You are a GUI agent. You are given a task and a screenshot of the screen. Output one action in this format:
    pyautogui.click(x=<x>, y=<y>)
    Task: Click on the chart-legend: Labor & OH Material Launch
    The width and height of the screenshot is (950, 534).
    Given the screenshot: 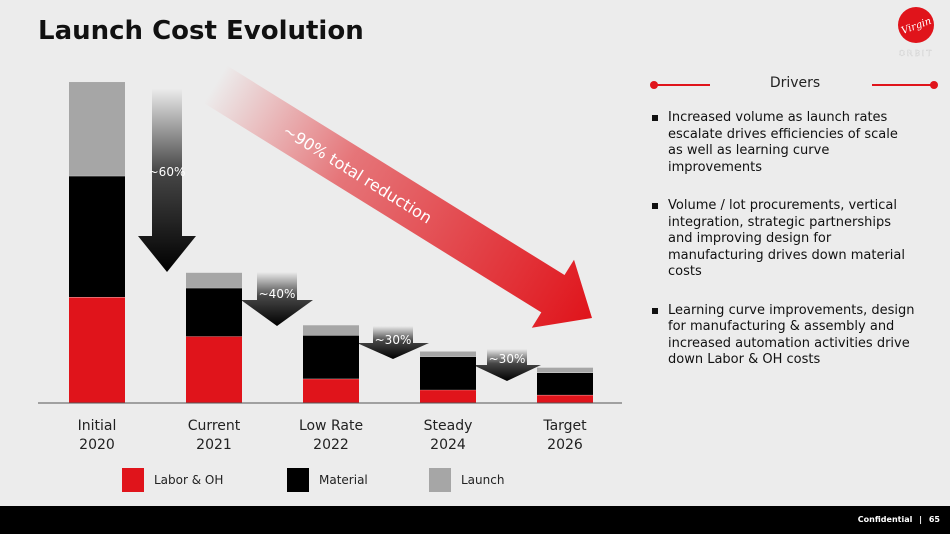 What is the action you would take?
    pyautogui.click(x=322, y=480)
    